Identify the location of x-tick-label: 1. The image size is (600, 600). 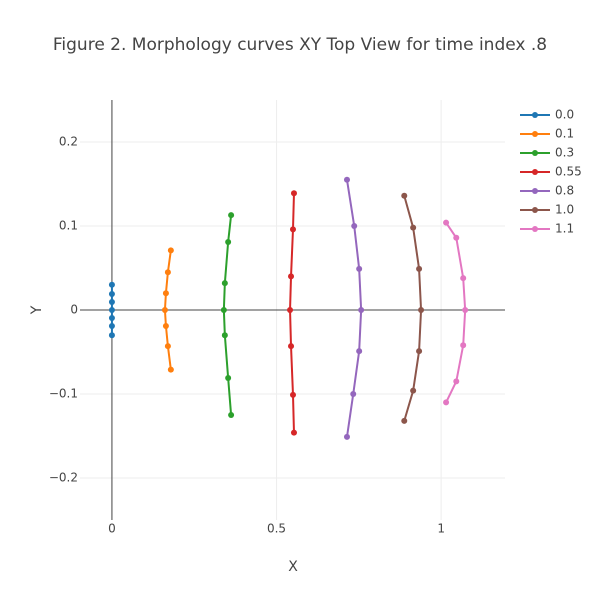
(441, 529).